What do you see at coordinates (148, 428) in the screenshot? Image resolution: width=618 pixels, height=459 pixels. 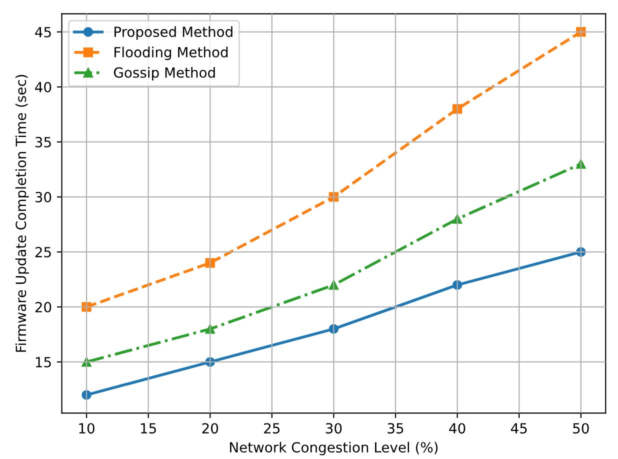 I see `x-tick-label: 15` at bounding box center [148, 428].